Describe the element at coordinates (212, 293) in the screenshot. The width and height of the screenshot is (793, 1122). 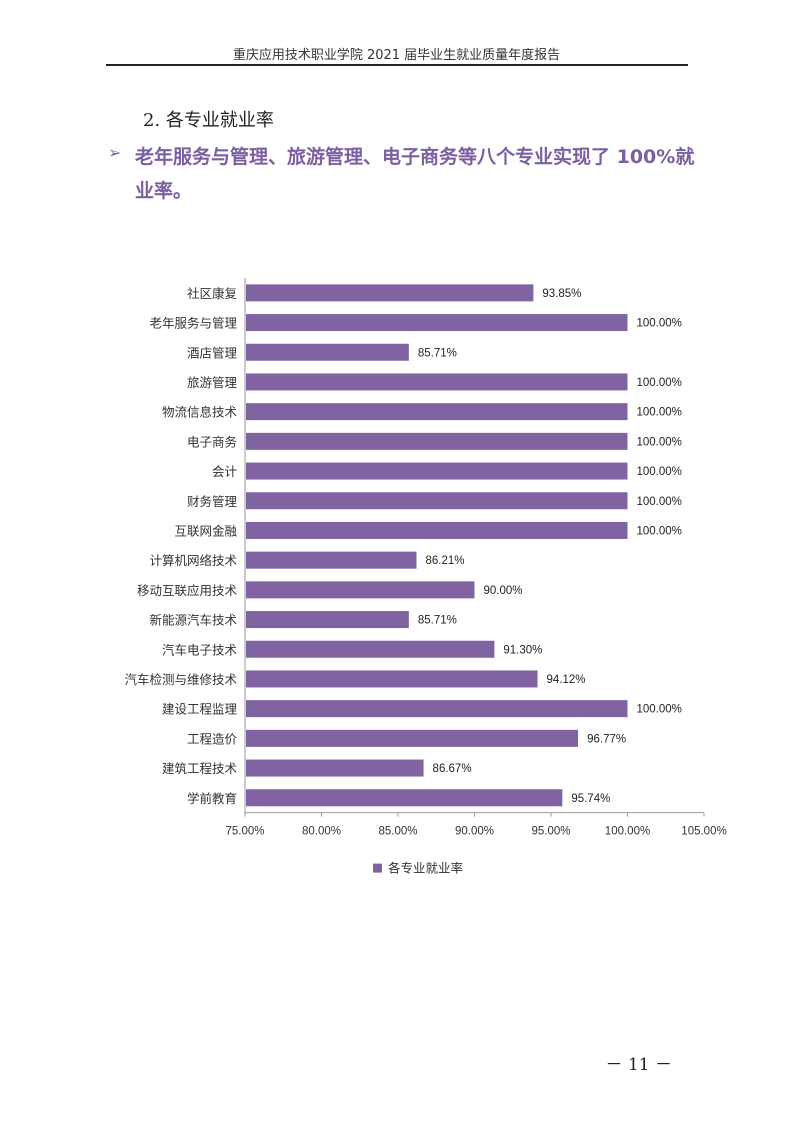
I see `category-label: 社区康复` at that location.